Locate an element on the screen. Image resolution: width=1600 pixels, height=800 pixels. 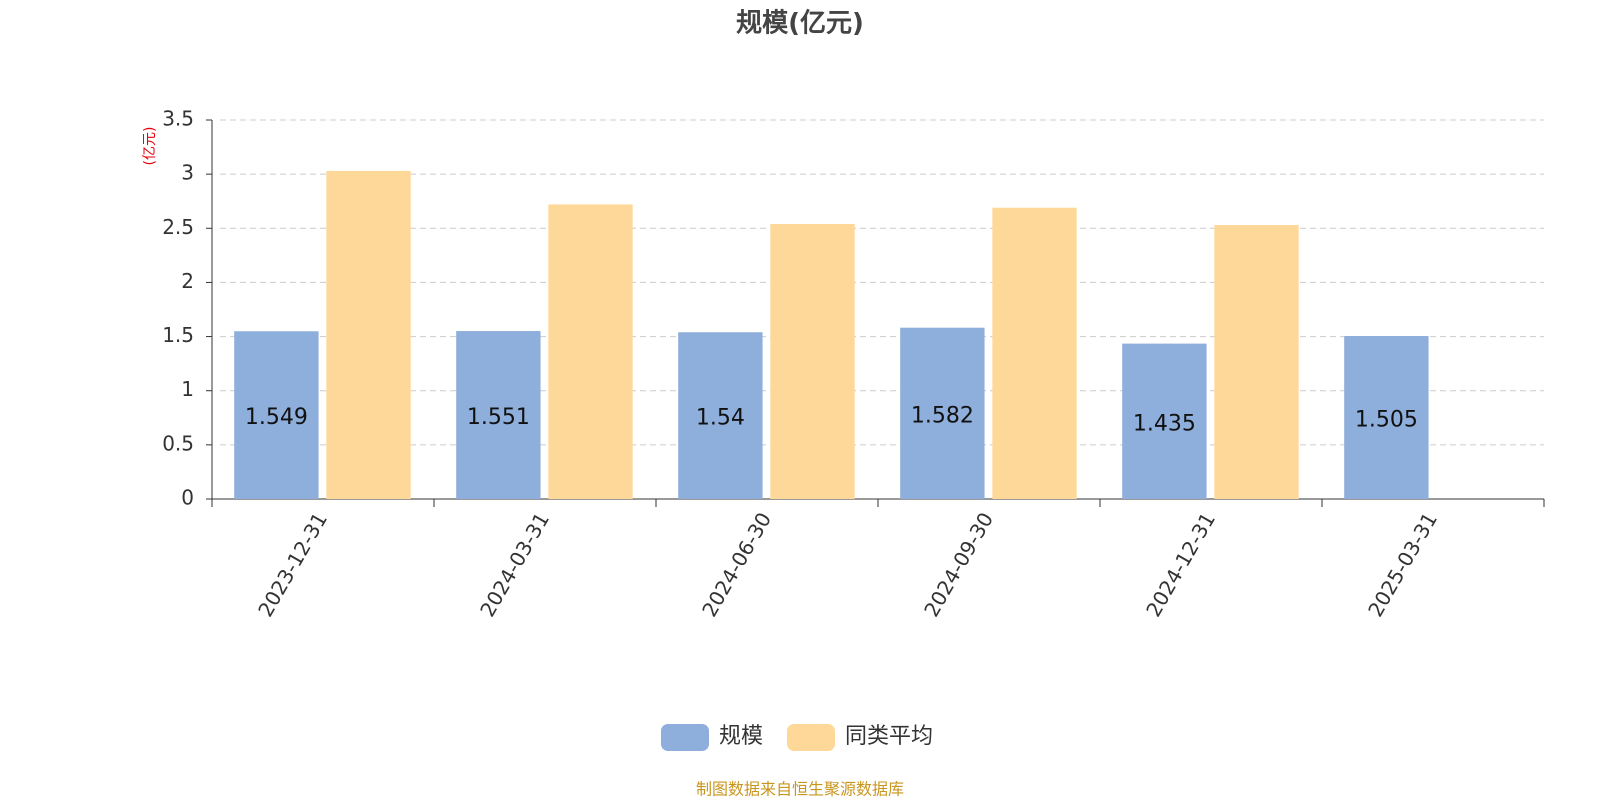
y-tick-label: 2.5 is located at coordinates (178, 227).